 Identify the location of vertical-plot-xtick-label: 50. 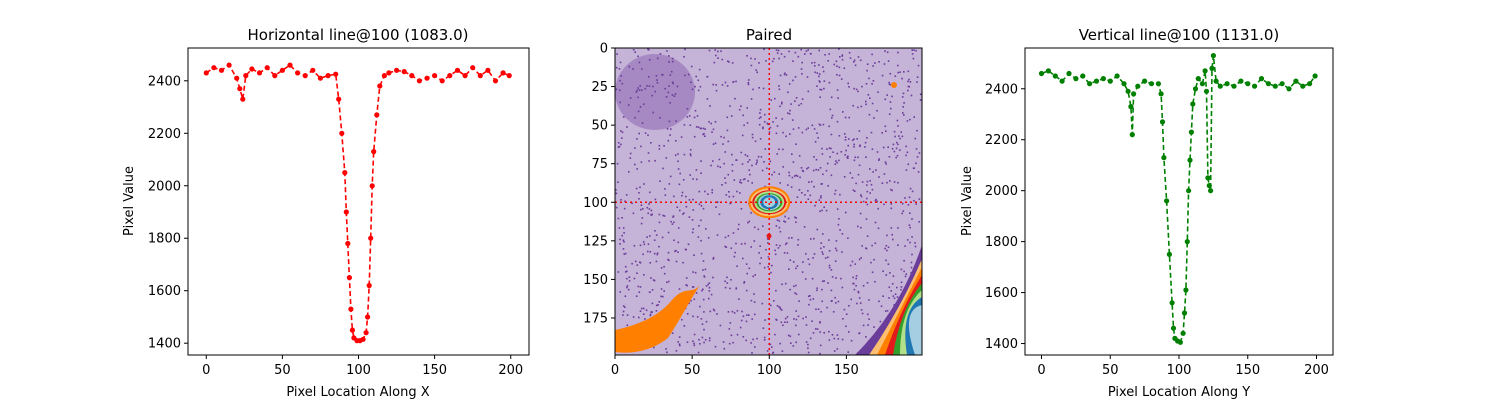
(1110, 370).